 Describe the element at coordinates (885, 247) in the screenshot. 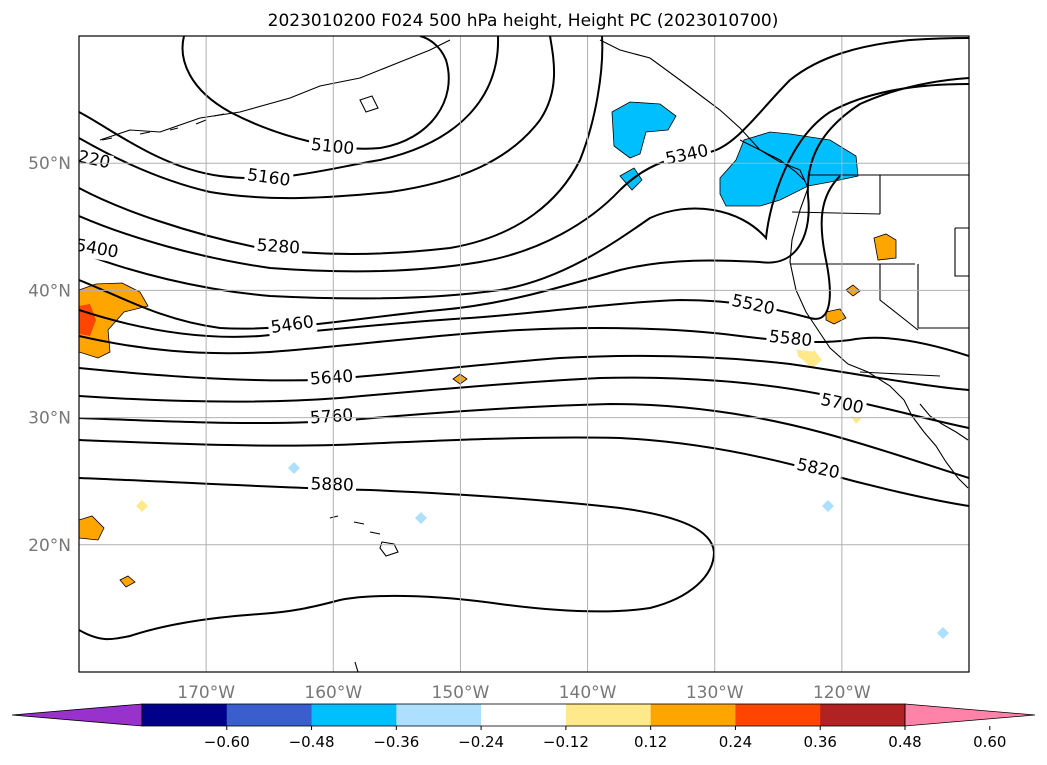

I see `positive-anomaly-great-basin` at that location.